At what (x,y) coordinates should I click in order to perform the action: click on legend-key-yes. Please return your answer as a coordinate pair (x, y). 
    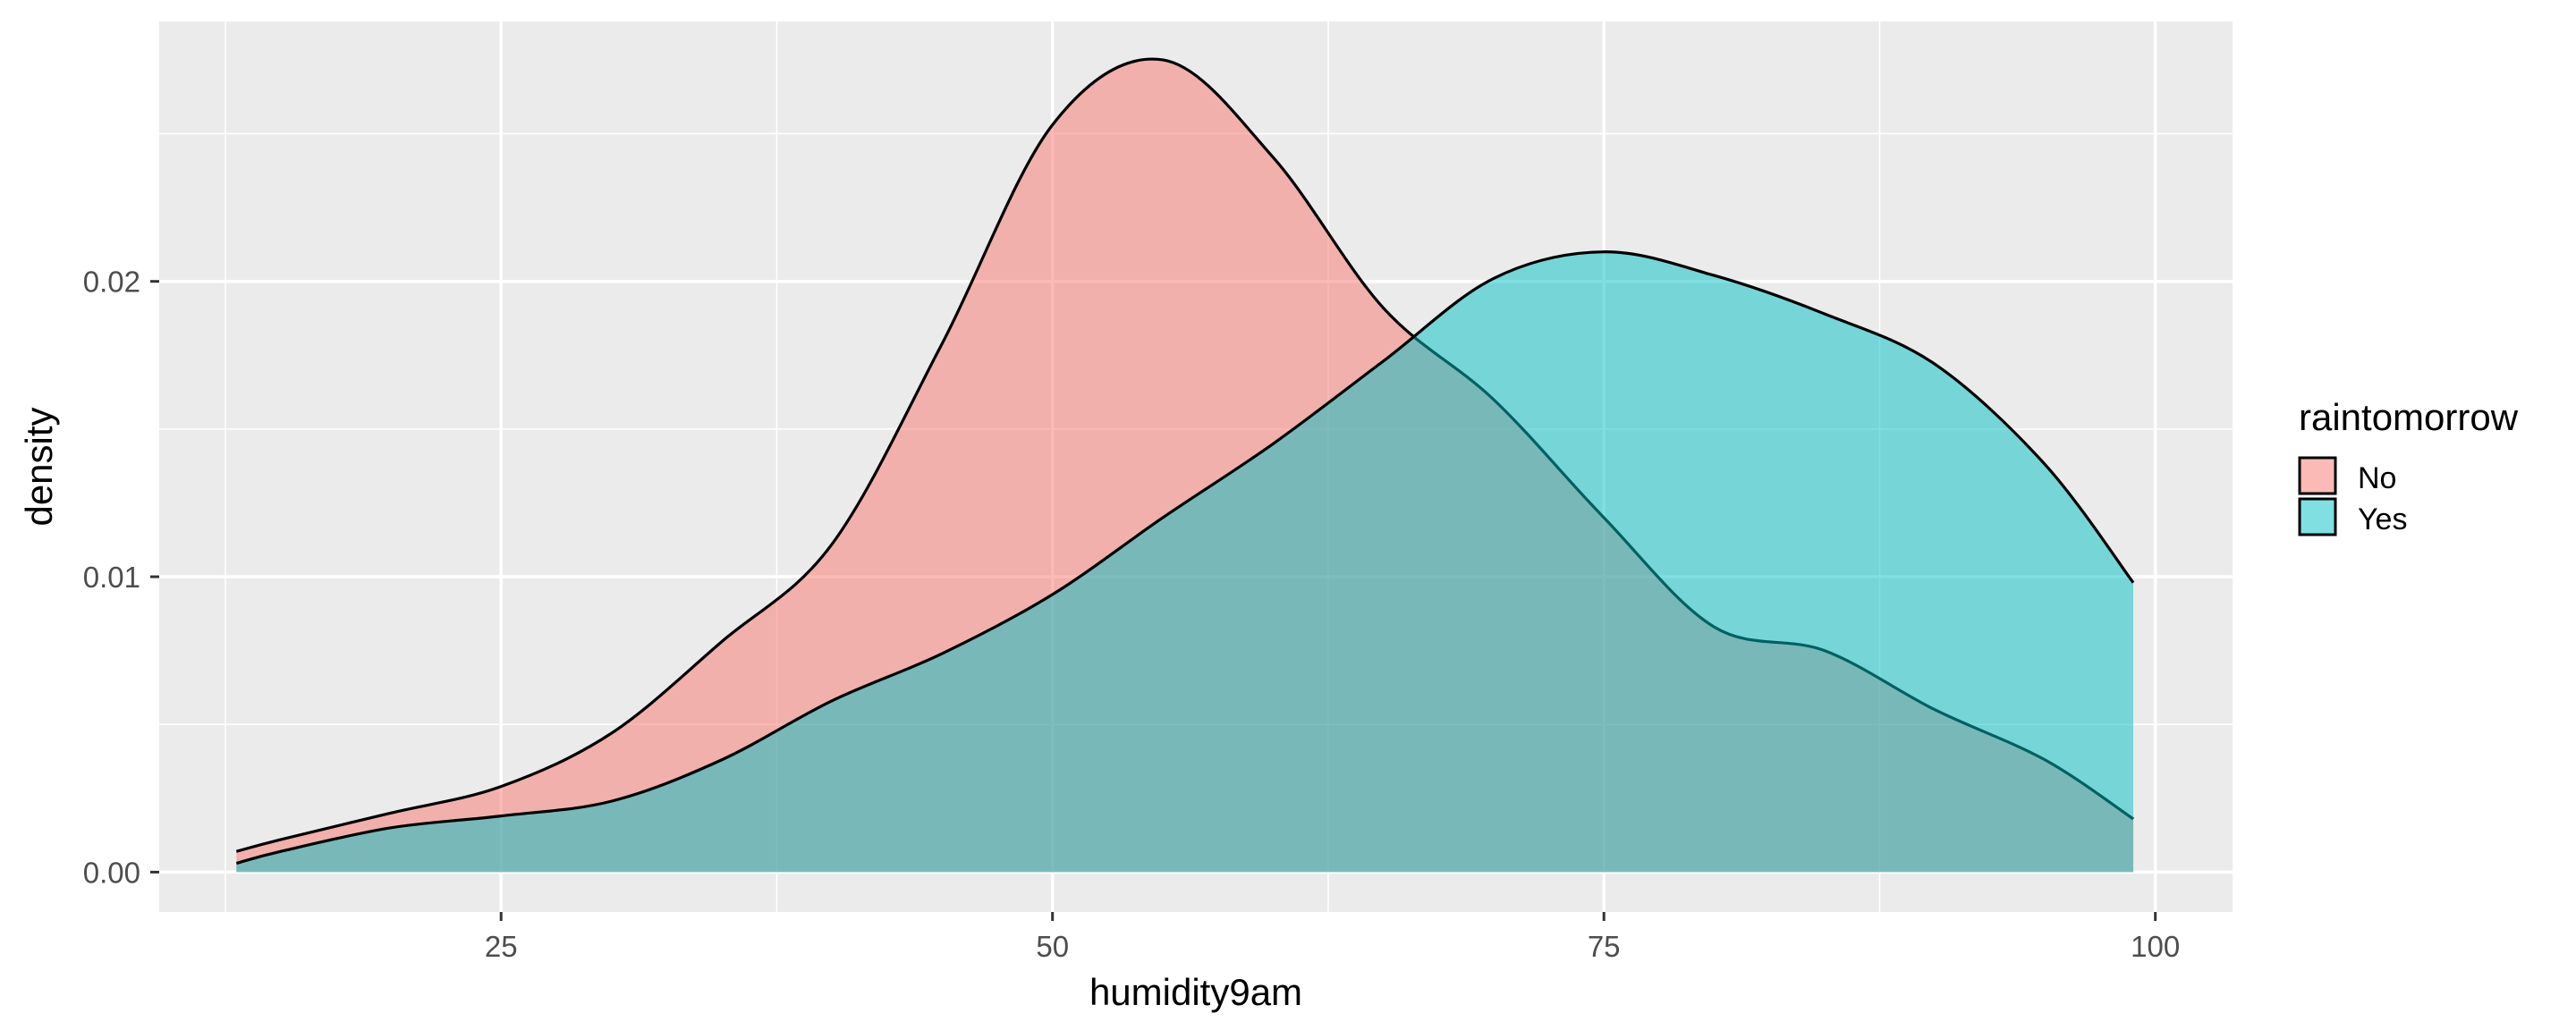
    Looking at the image, I should click on (2317, 516).